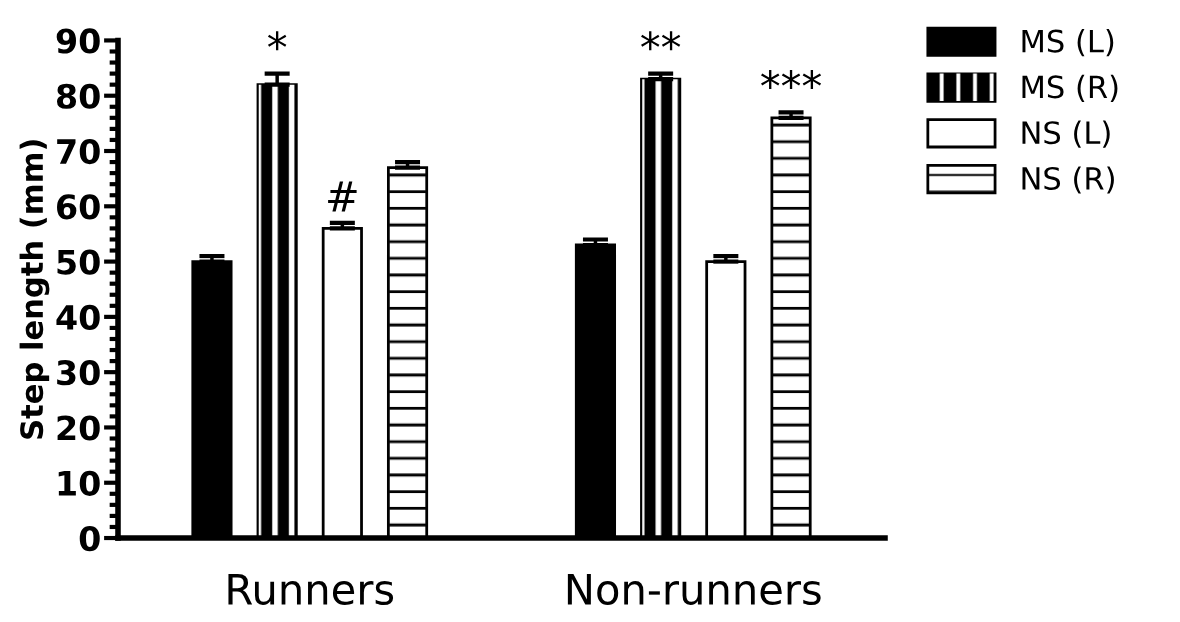 This screenshot has width=1180, height=622. I want to click on x-tick-label: Runners, so click(311, 589).